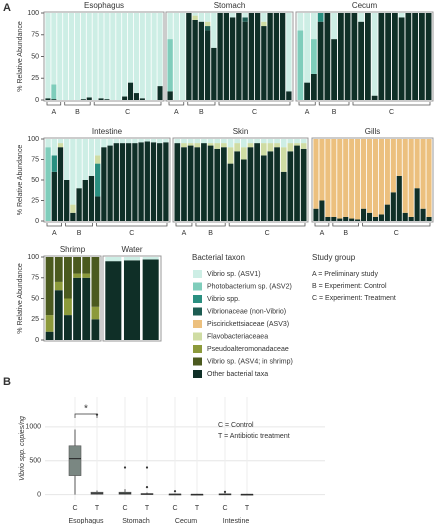 Image resolution: width=437 pixels, height=524 pixels. I want to click on panel-title: Cecum, so click(365, 5).